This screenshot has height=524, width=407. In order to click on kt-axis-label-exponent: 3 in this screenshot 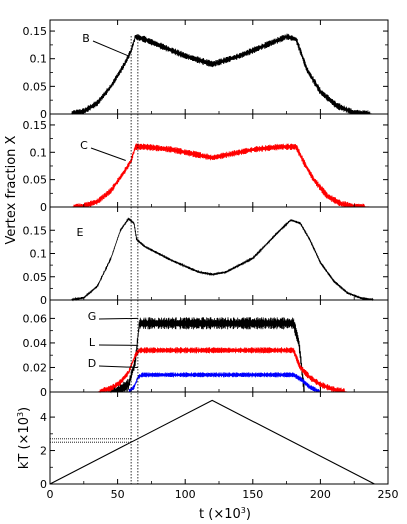, I will do `click(20, 414)`.